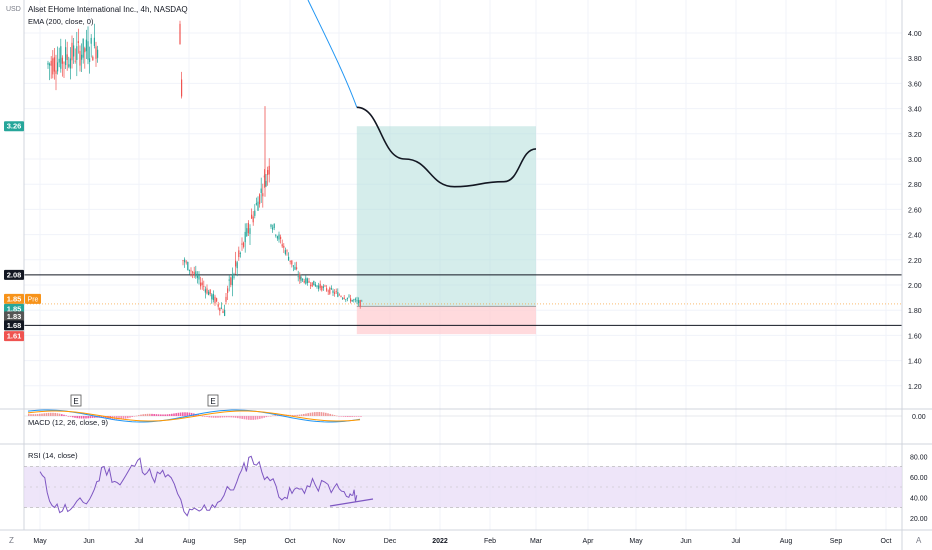 Image resolution: width=932 pixels, height=550 pixels. I want to click on loss-zone, so click(446, 320).